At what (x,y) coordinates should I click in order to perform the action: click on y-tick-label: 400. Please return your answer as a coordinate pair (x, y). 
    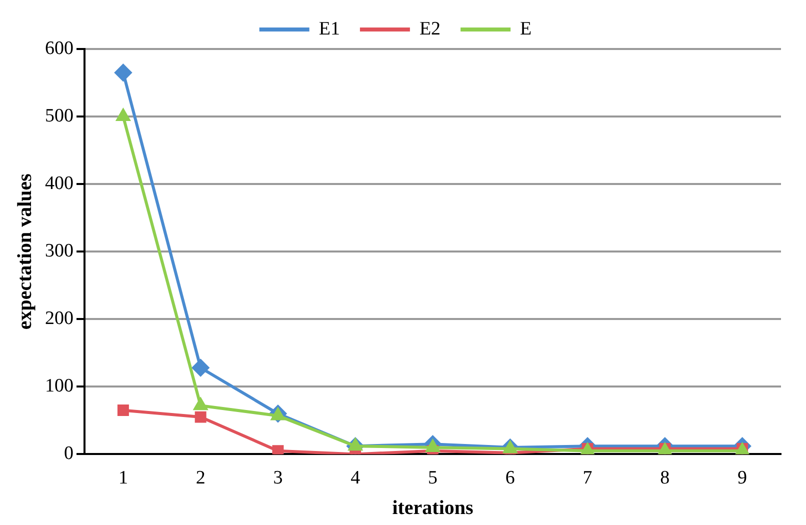
    Looking at the image, I should click on (59, 183).